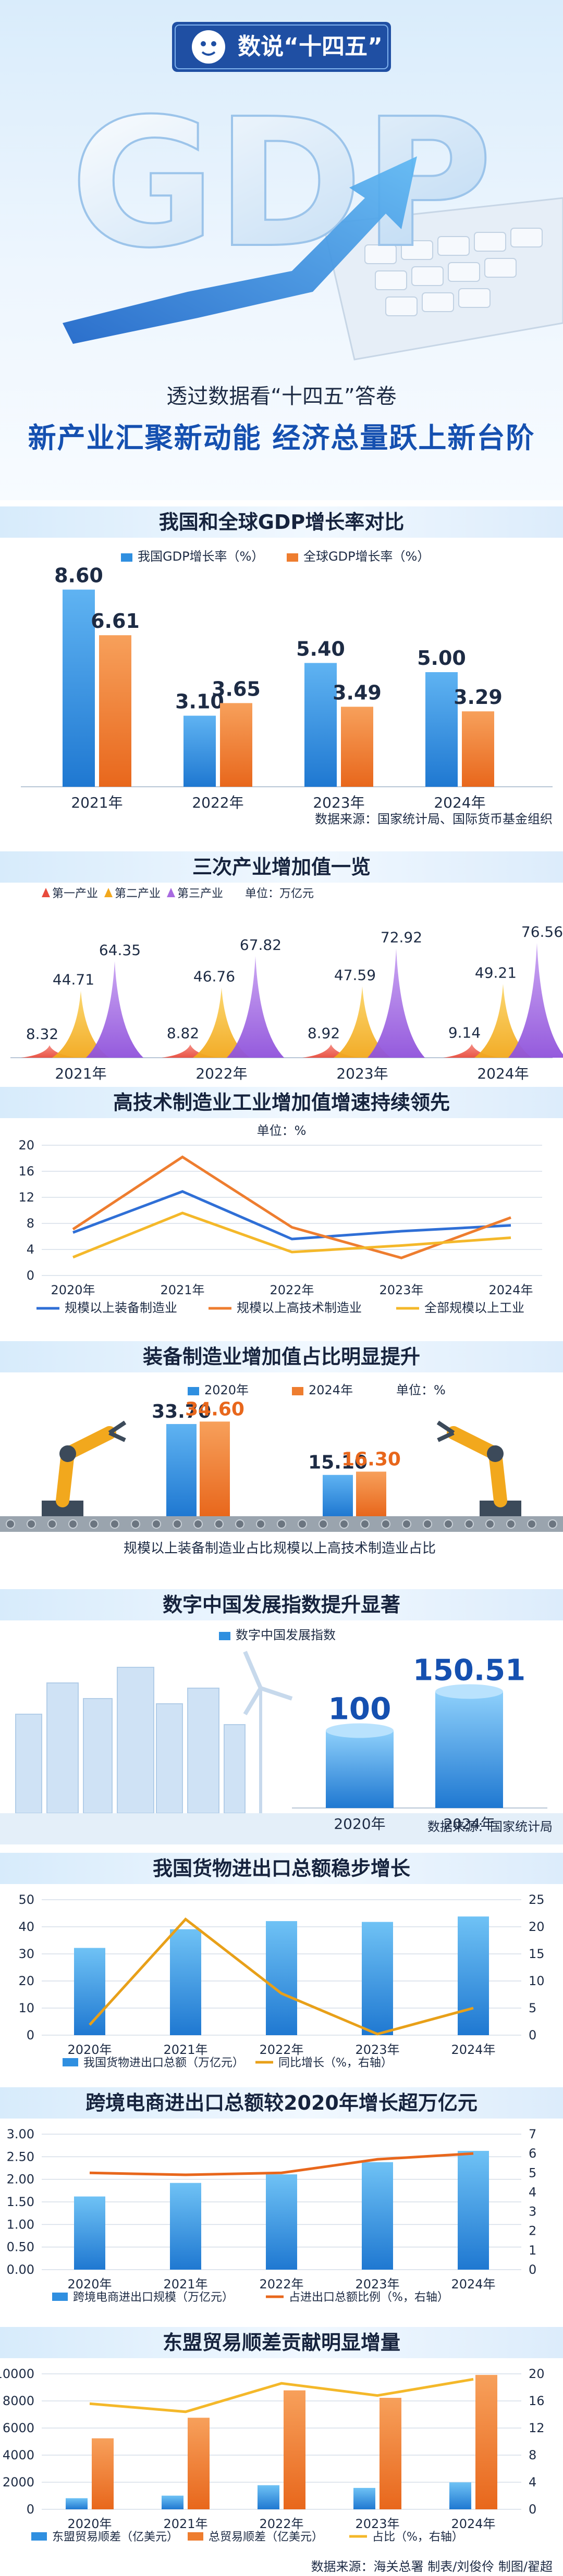  Describe the element at coordinates (299, 1308) in the screenshot. I see `legend-label: 规模以上高技术制造业` at that location.